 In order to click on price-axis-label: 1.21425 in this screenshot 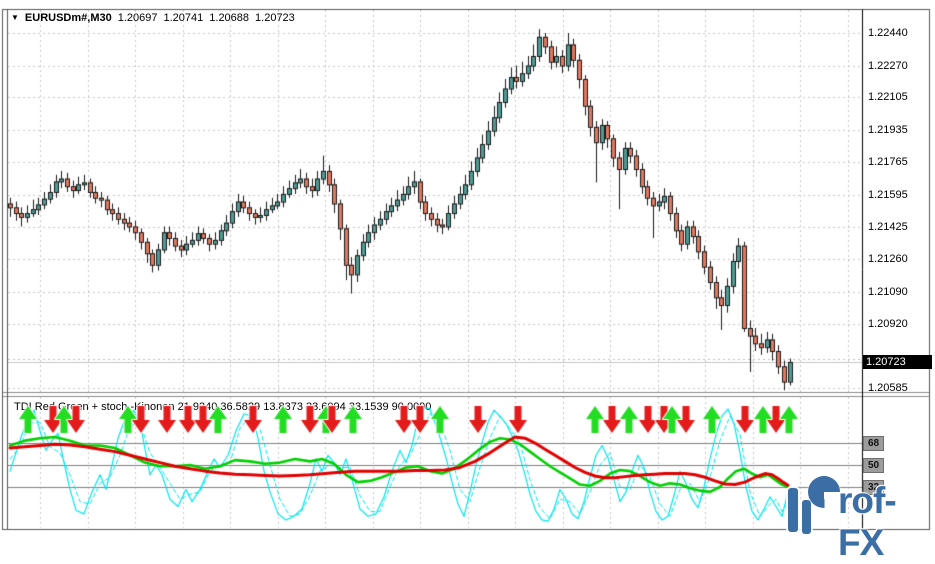, I will do `click(888, 227)`.